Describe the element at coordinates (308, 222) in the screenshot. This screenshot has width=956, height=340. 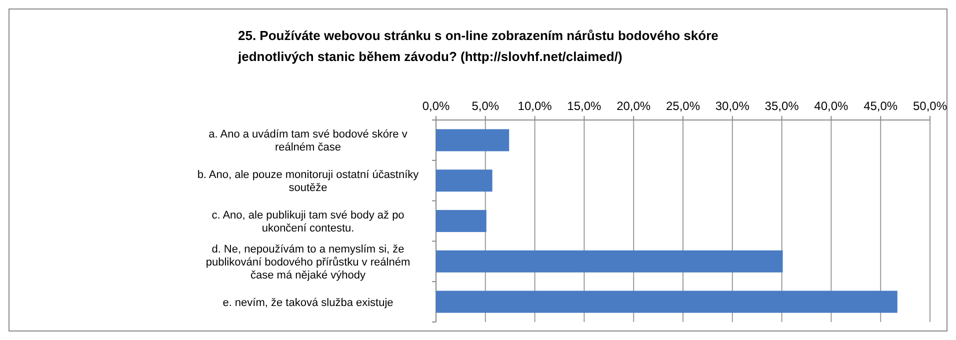
I see `y-tick-label: c. Ano, ale publikuji tam své body až po ukončení contestu.` at that location.